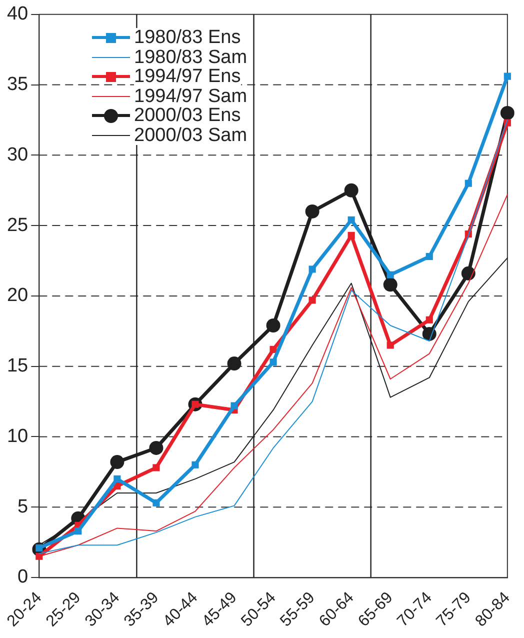  I want to click on legend-label: 1980/83 Ens, so click(187, 37).